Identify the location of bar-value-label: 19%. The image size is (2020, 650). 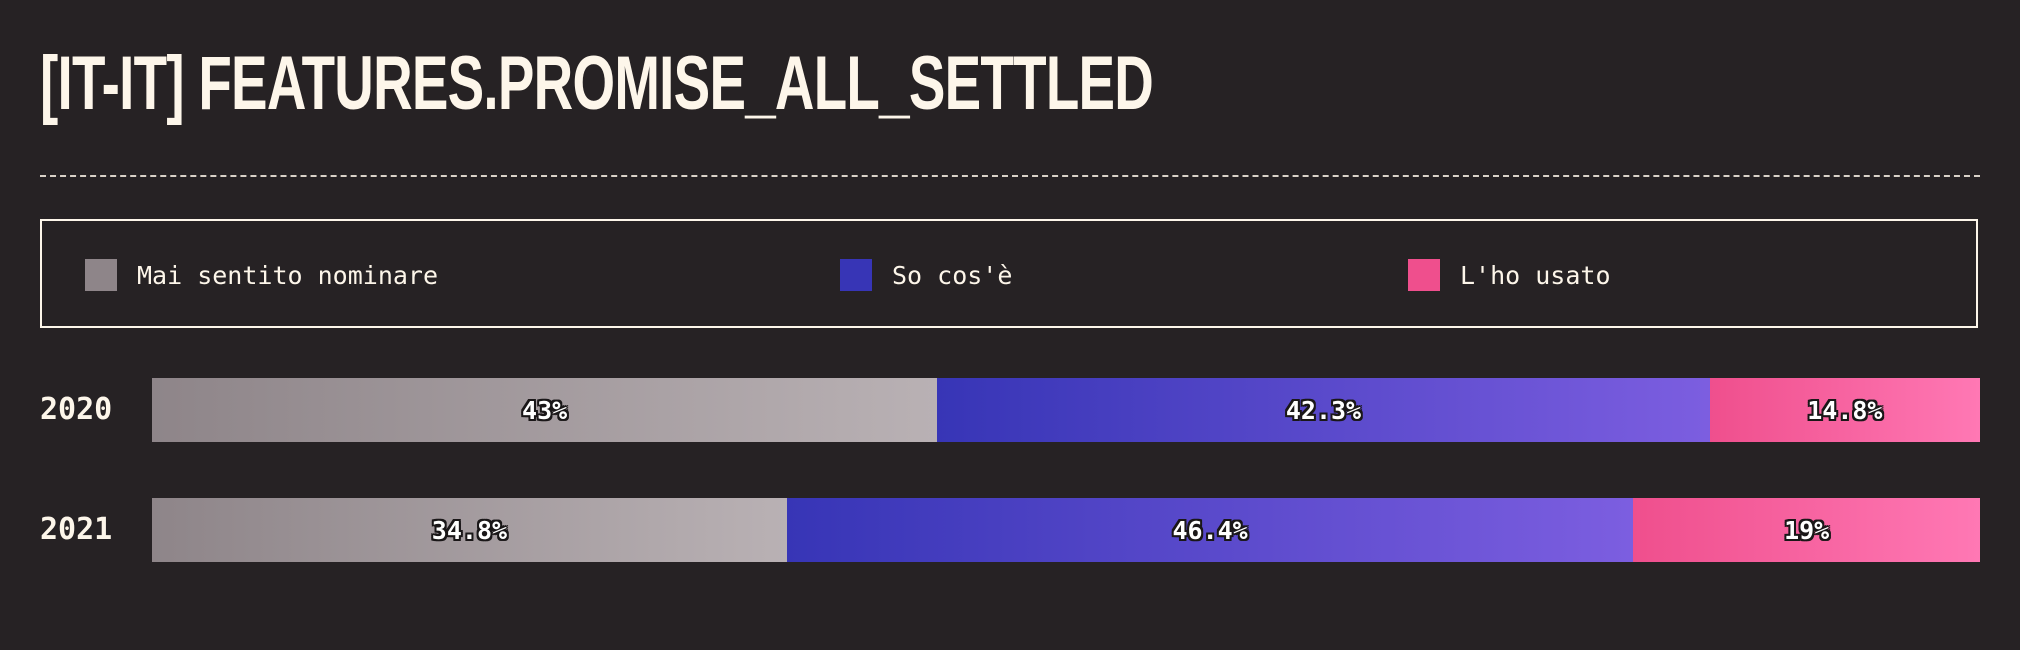
(1807, 530).